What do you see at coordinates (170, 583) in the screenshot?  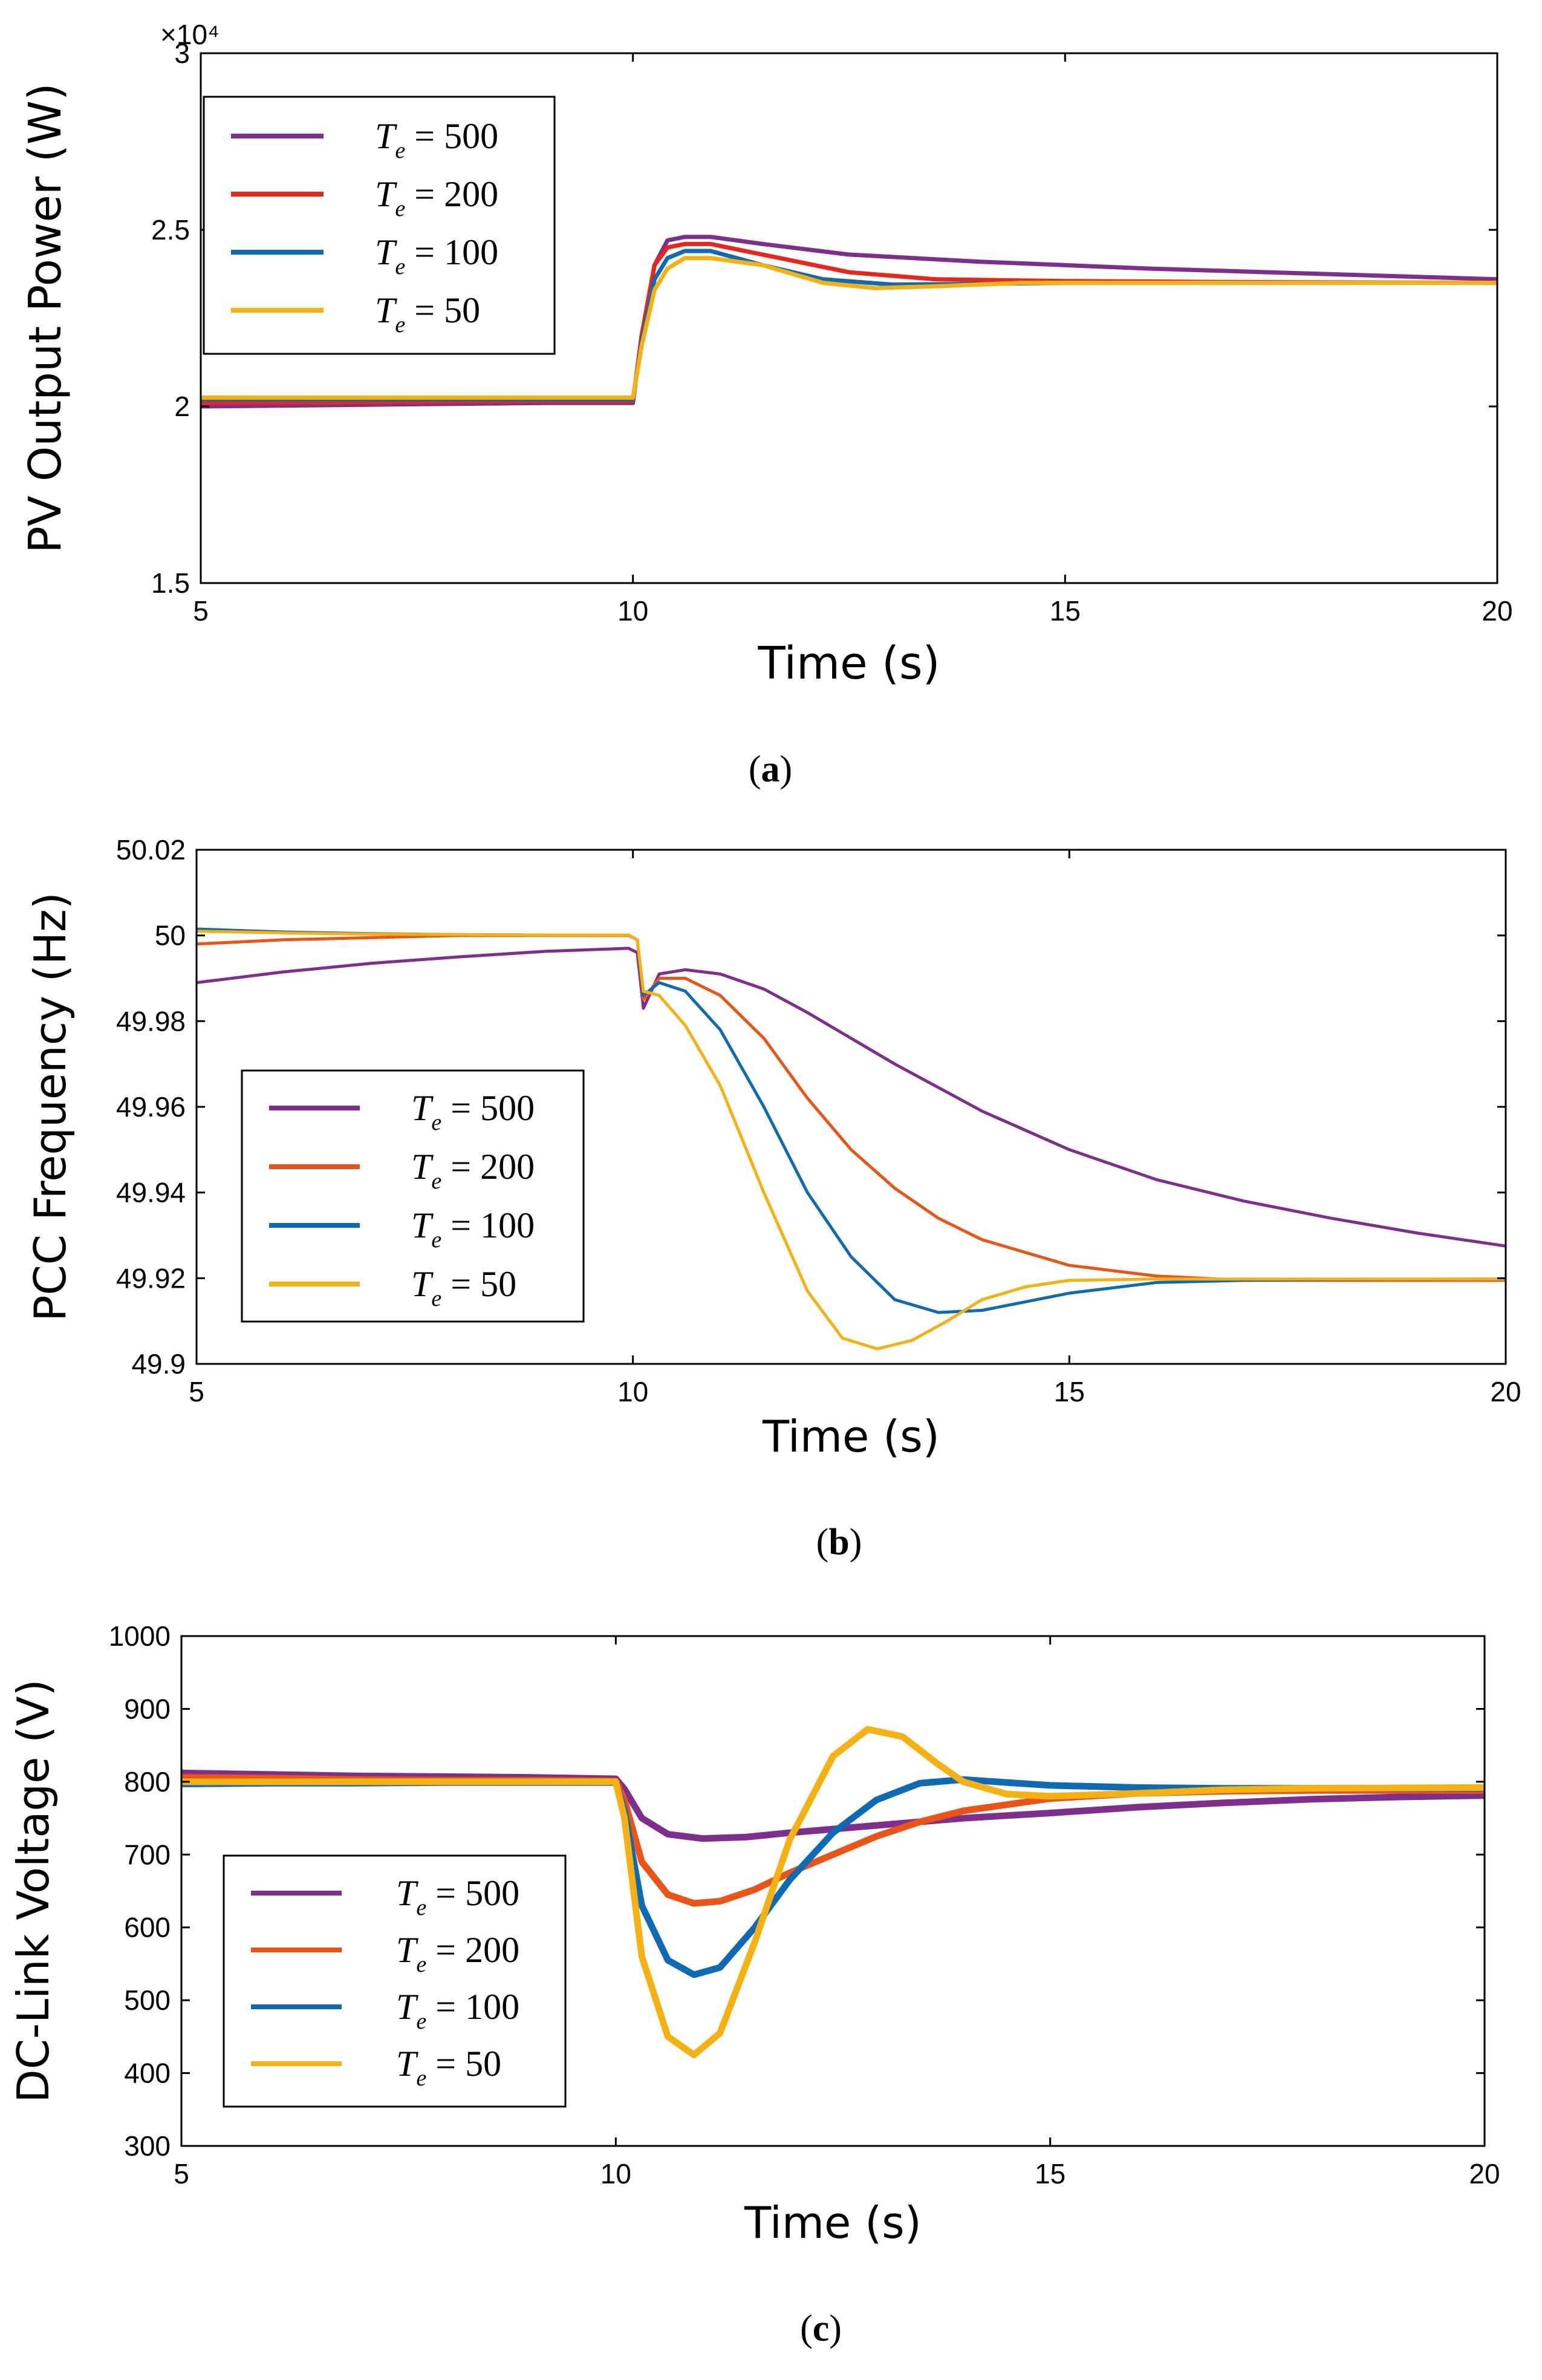 I see `y-tick-label: 1.5` at bounding box center [170, 583].